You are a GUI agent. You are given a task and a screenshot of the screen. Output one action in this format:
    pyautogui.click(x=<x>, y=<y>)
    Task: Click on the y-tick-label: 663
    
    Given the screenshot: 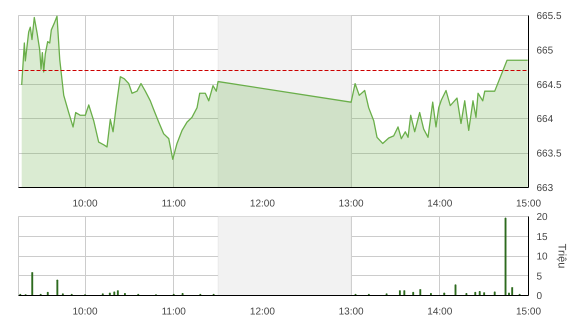 What is the action you would take?
    pyautogui.click(x=545, y=188)
    